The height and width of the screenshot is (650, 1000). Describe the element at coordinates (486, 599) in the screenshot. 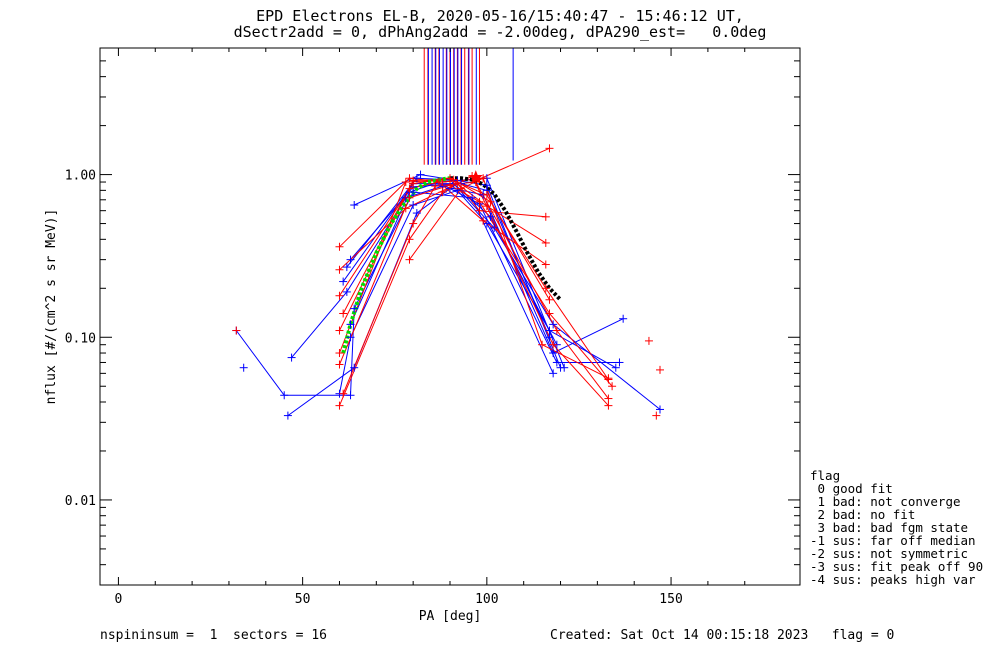

I see `x-tick-label: 100` at that location.